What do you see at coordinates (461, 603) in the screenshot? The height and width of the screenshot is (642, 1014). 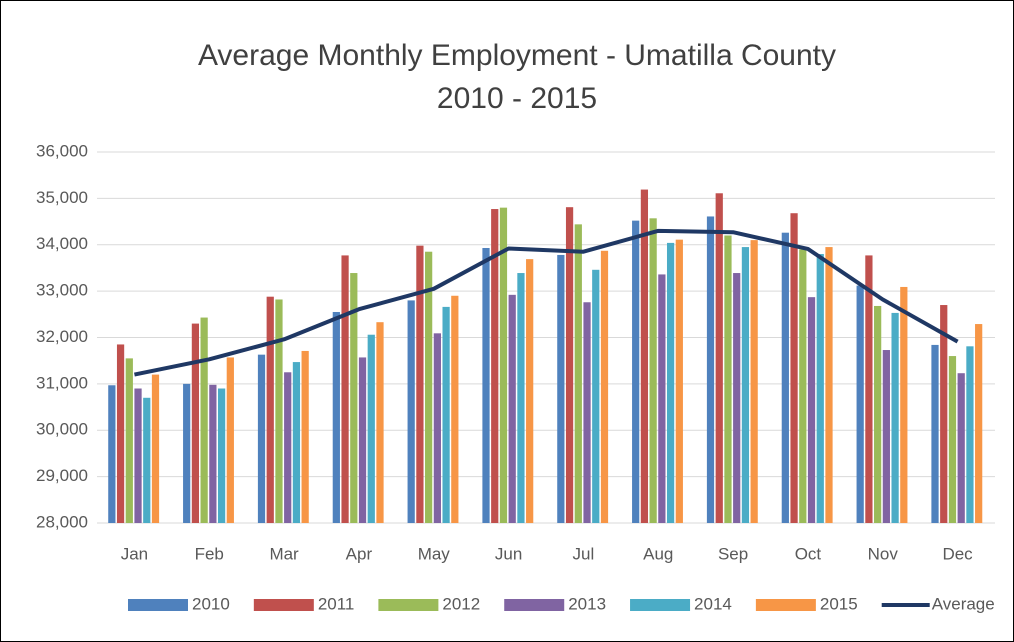 I see `legend-label: 2012` at bounding box center [461, 603].